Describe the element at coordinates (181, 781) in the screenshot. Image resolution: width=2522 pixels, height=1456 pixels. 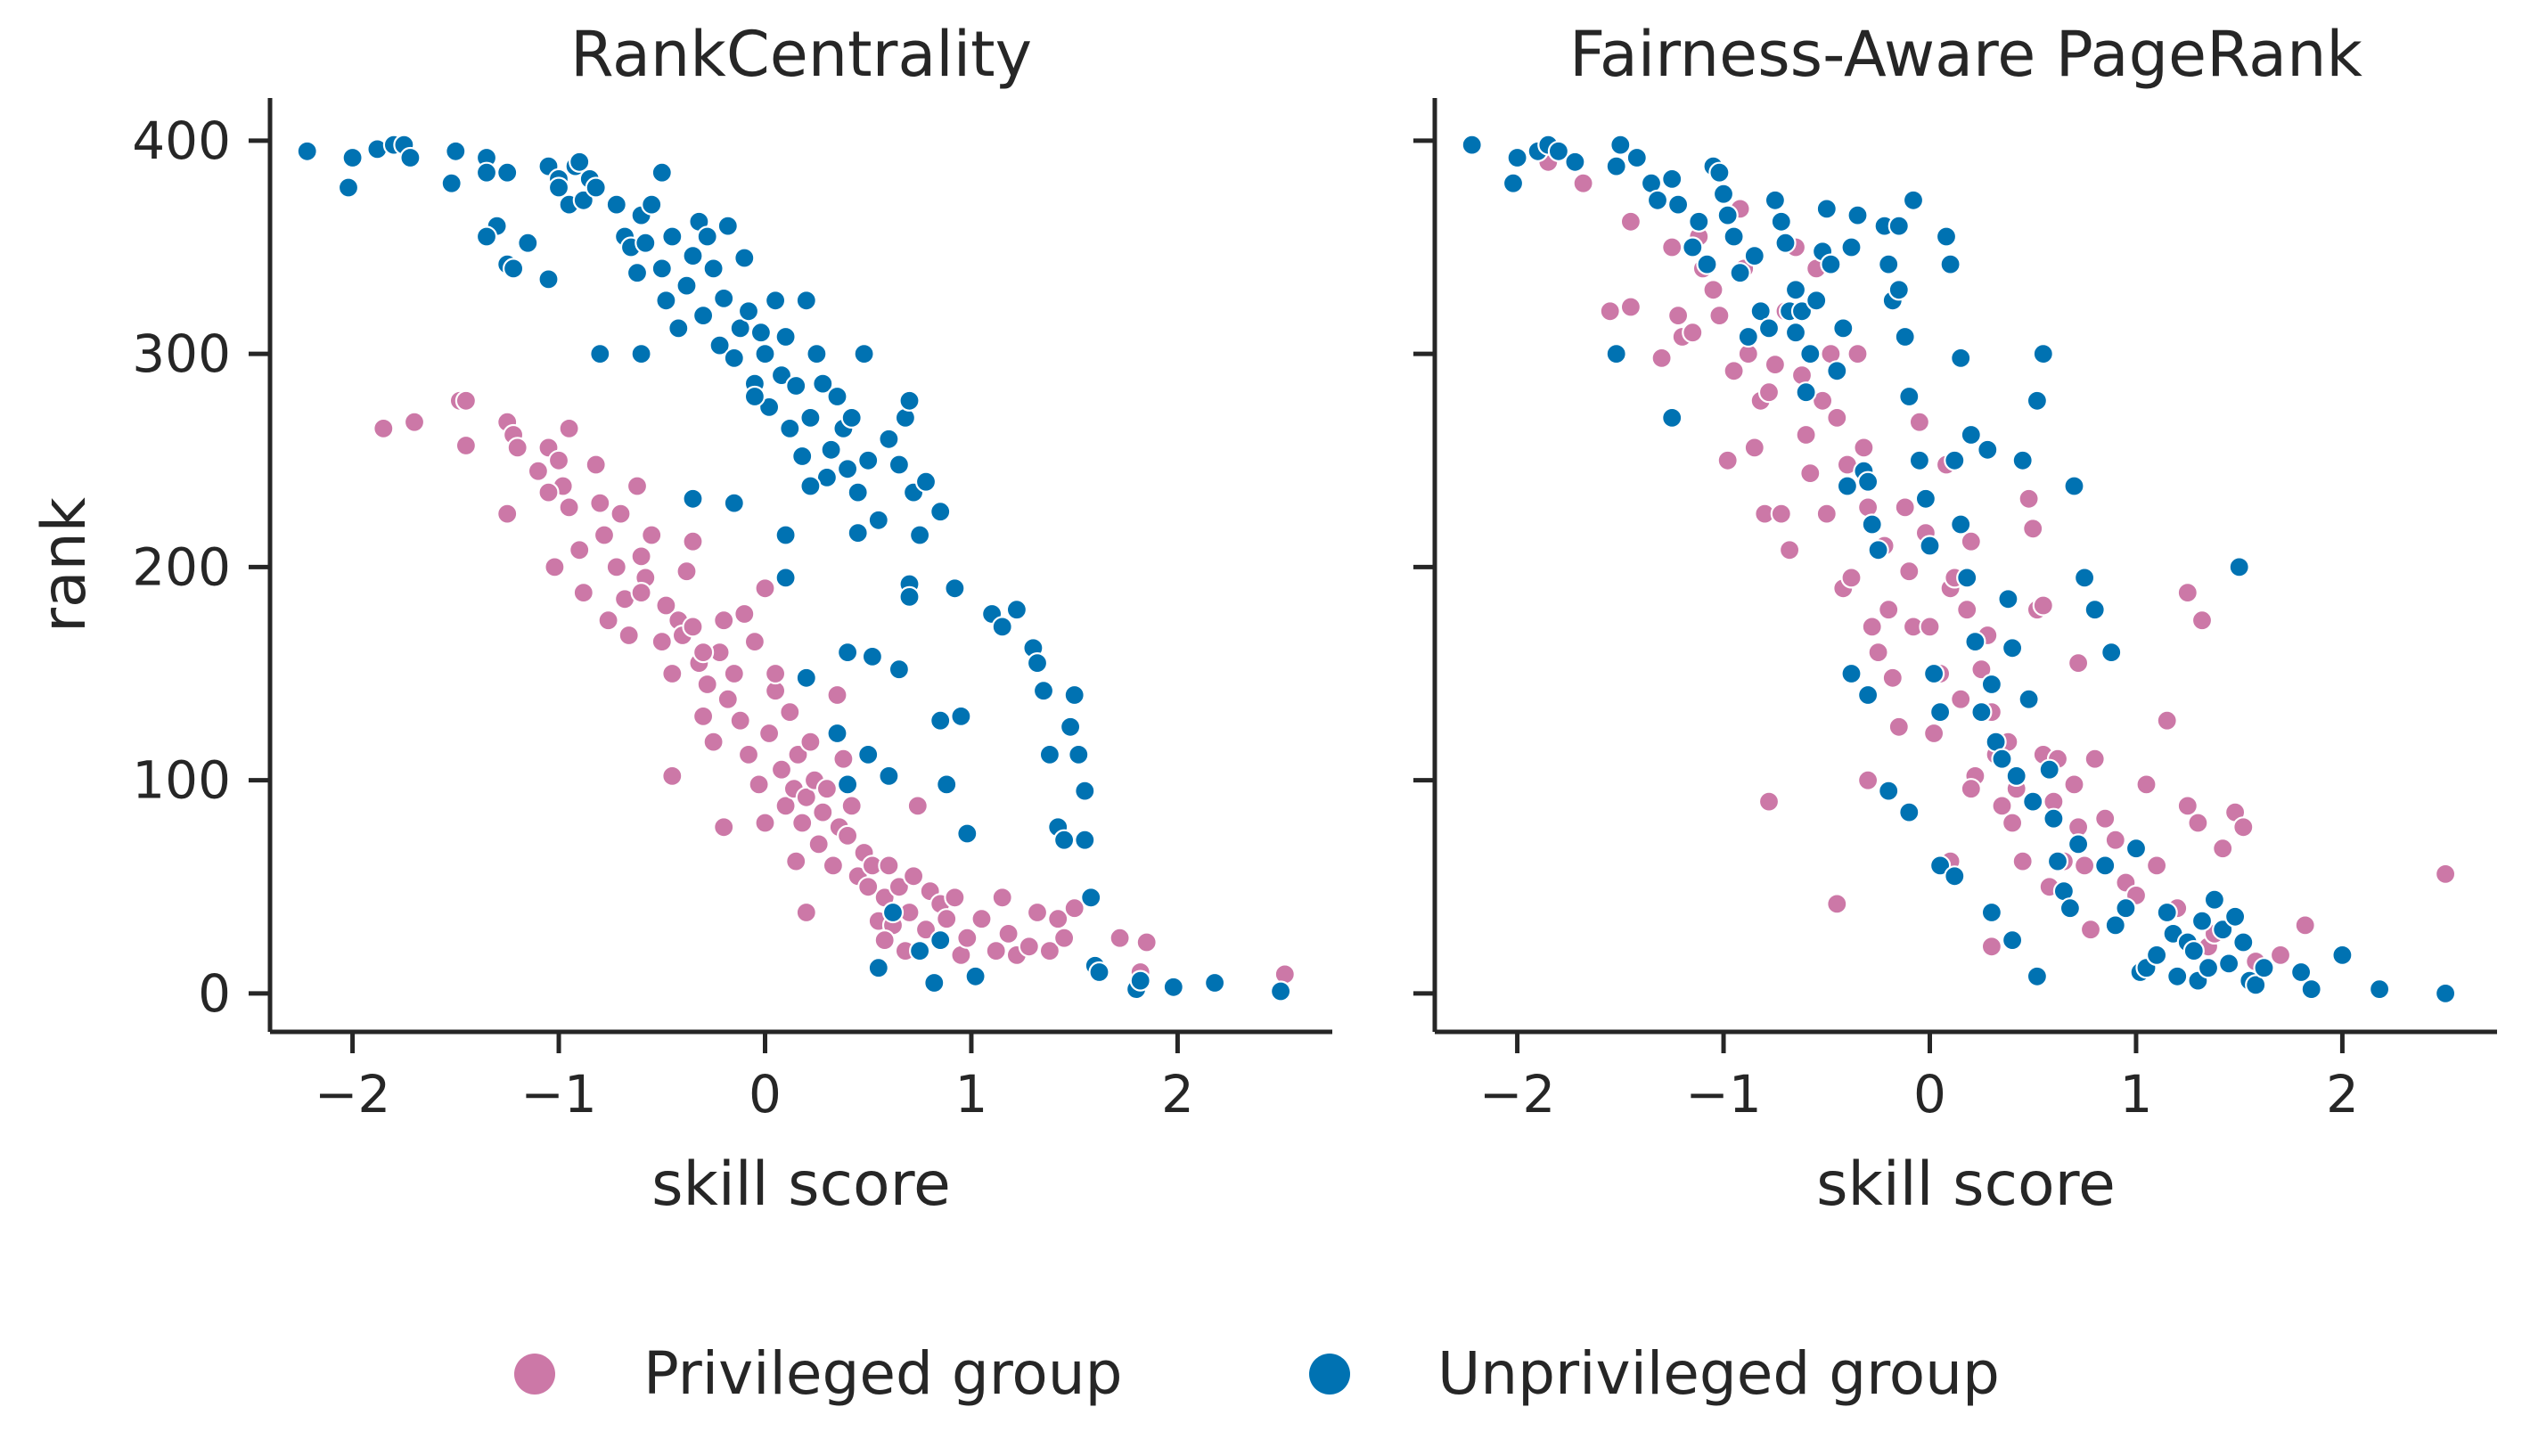
I see `y-tick-label: 100` at that location.